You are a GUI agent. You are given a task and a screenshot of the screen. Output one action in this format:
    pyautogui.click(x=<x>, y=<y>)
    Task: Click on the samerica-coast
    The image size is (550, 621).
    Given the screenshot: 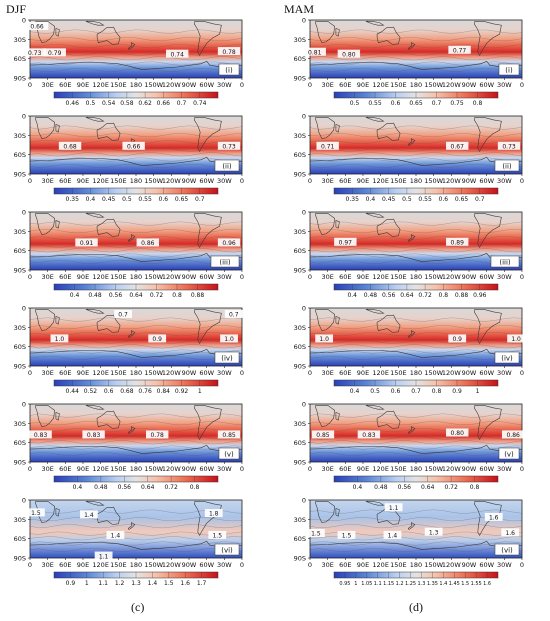 What is the action you would take?
    pyautogui.click(x=487, y=231)
    